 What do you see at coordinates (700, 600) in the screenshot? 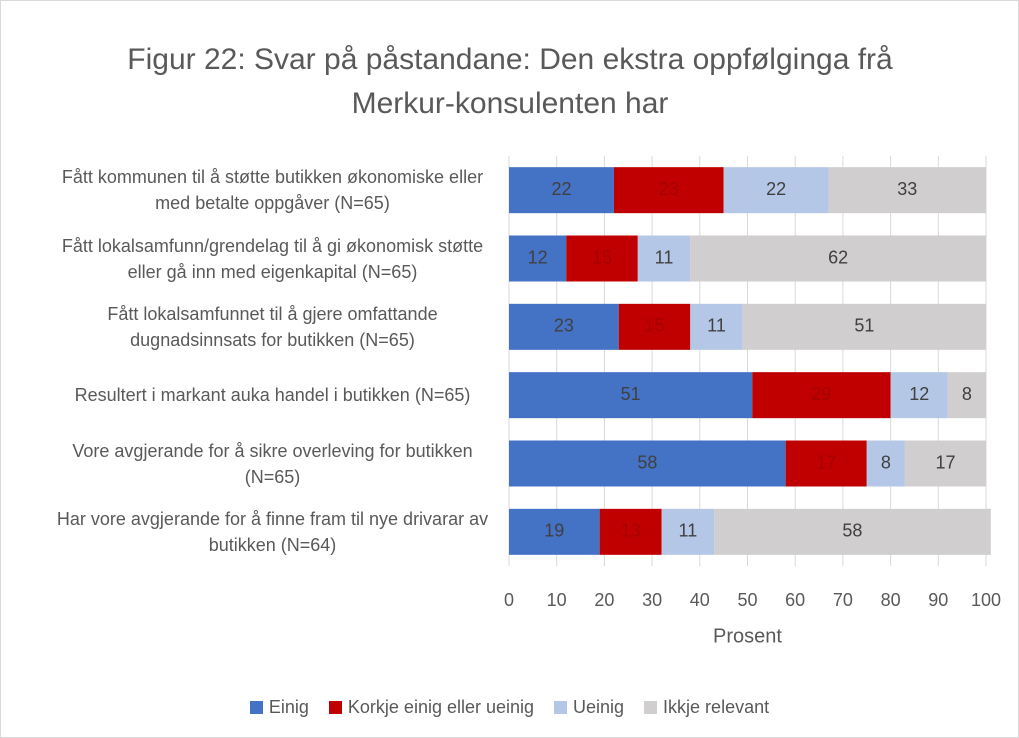
I see `x-tick-label: 40` at bounding box center [700, 600].